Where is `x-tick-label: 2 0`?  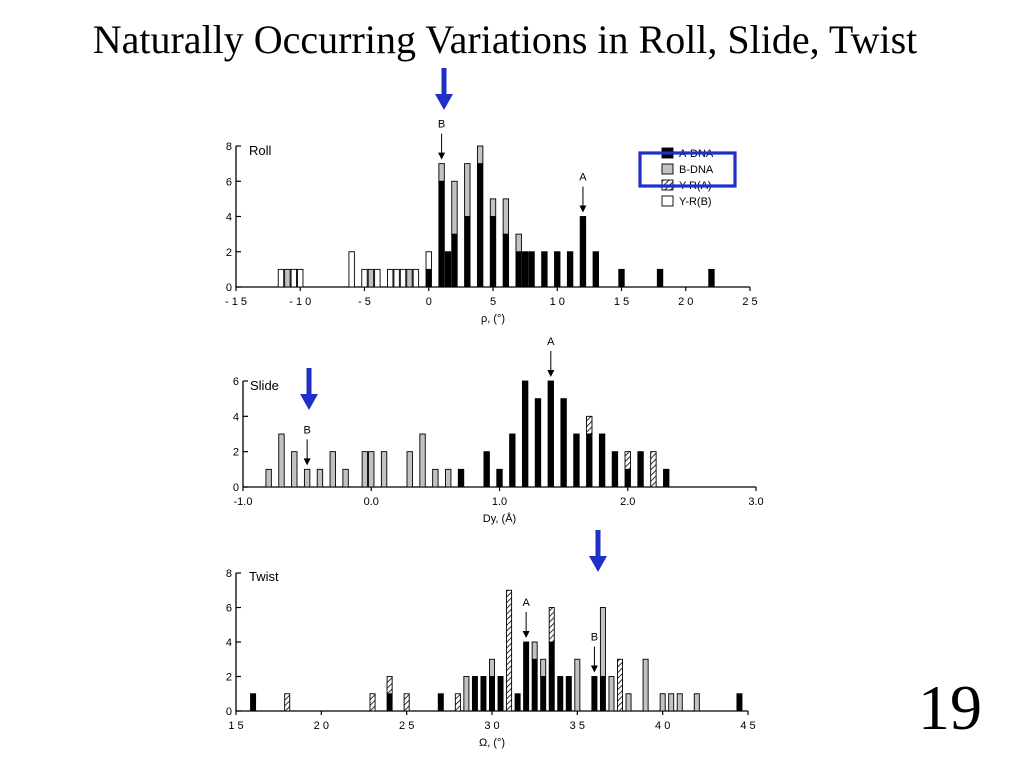 x-tick-label: 2 0 is located at coordinates (321, 726).